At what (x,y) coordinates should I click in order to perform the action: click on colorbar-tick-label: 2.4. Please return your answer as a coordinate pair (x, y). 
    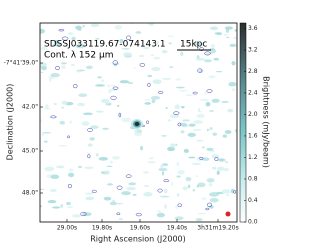
    Looking at the image, I should click on (253, 92).